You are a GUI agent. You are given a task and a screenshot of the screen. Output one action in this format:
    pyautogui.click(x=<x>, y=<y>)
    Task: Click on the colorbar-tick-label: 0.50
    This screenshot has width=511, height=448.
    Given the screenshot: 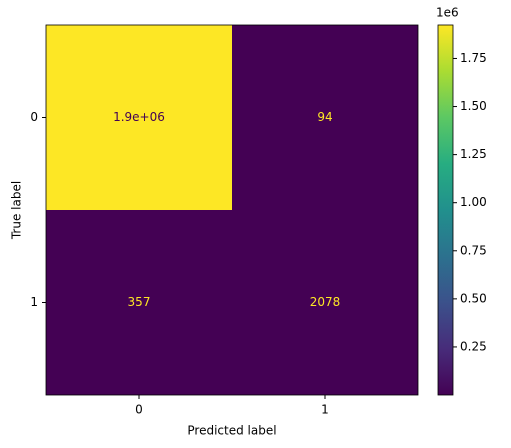 What is the action you would take?
    pyautogui.click(x=473, y=298)
    